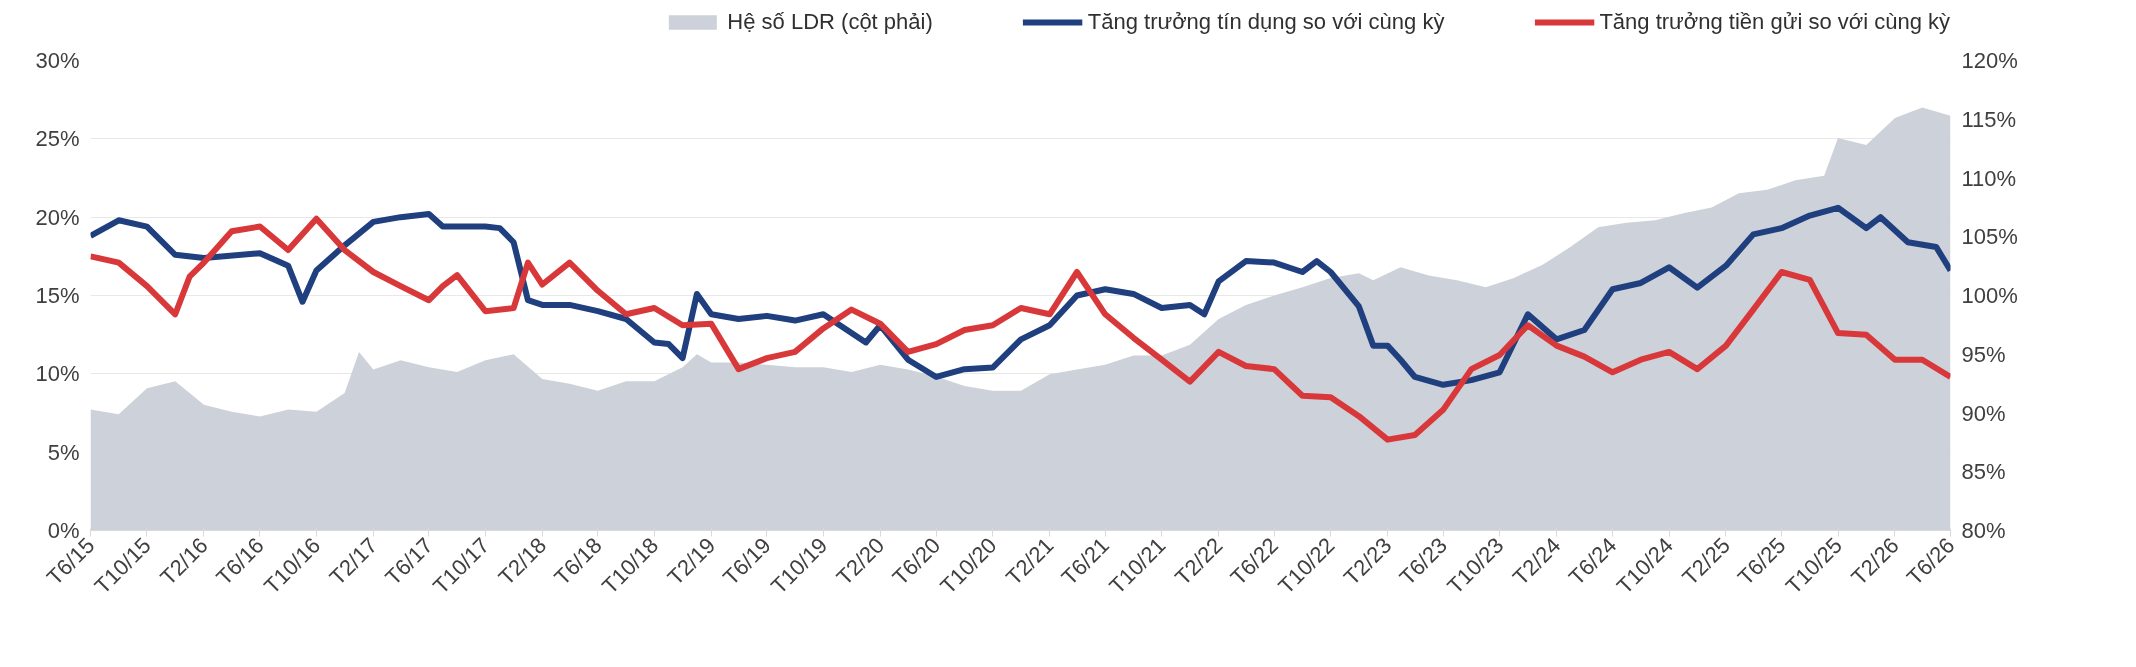 The height and width of the screenshot is (667, 2136). I want to click on y-tick-label: 15%, so click(57, 295).